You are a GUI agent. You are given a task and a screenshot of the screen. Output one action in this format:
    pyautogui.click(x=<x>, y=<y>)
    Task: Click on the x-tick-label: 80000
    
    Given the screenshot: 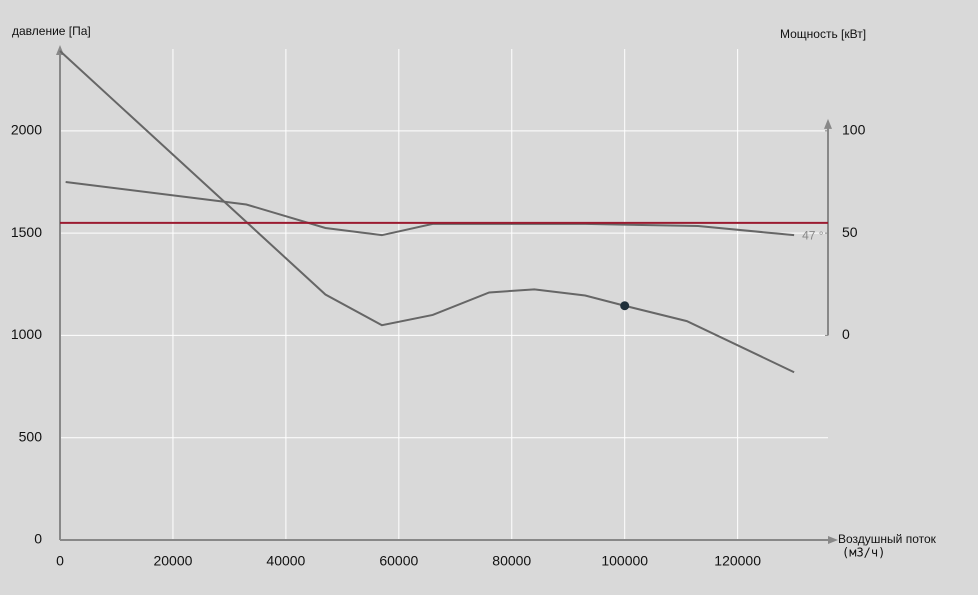 What is the action you would take?
    pyautogui.click(x=511, y=561)
    